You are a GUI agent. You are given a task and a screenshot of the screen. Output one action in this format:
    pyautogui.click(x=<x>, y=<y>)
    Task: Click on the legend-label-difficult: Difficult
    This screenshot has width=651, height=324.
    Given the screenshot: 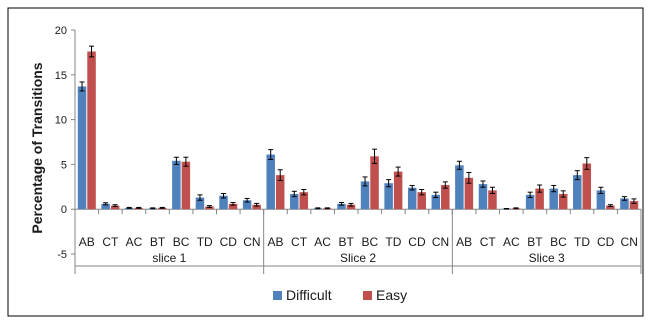 What is the action you would take?
    pyautogui.click(x=309, y=295)
    